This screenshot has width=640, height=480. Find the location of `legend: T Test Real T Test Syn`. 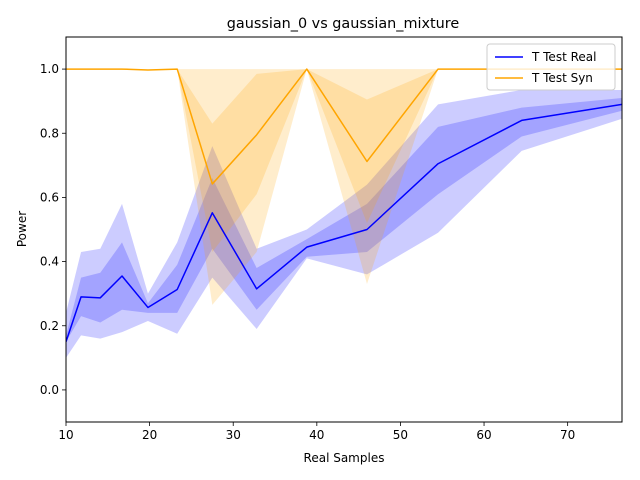

legend: T Test Real T Test Syn is located at coordinates (551, 67).